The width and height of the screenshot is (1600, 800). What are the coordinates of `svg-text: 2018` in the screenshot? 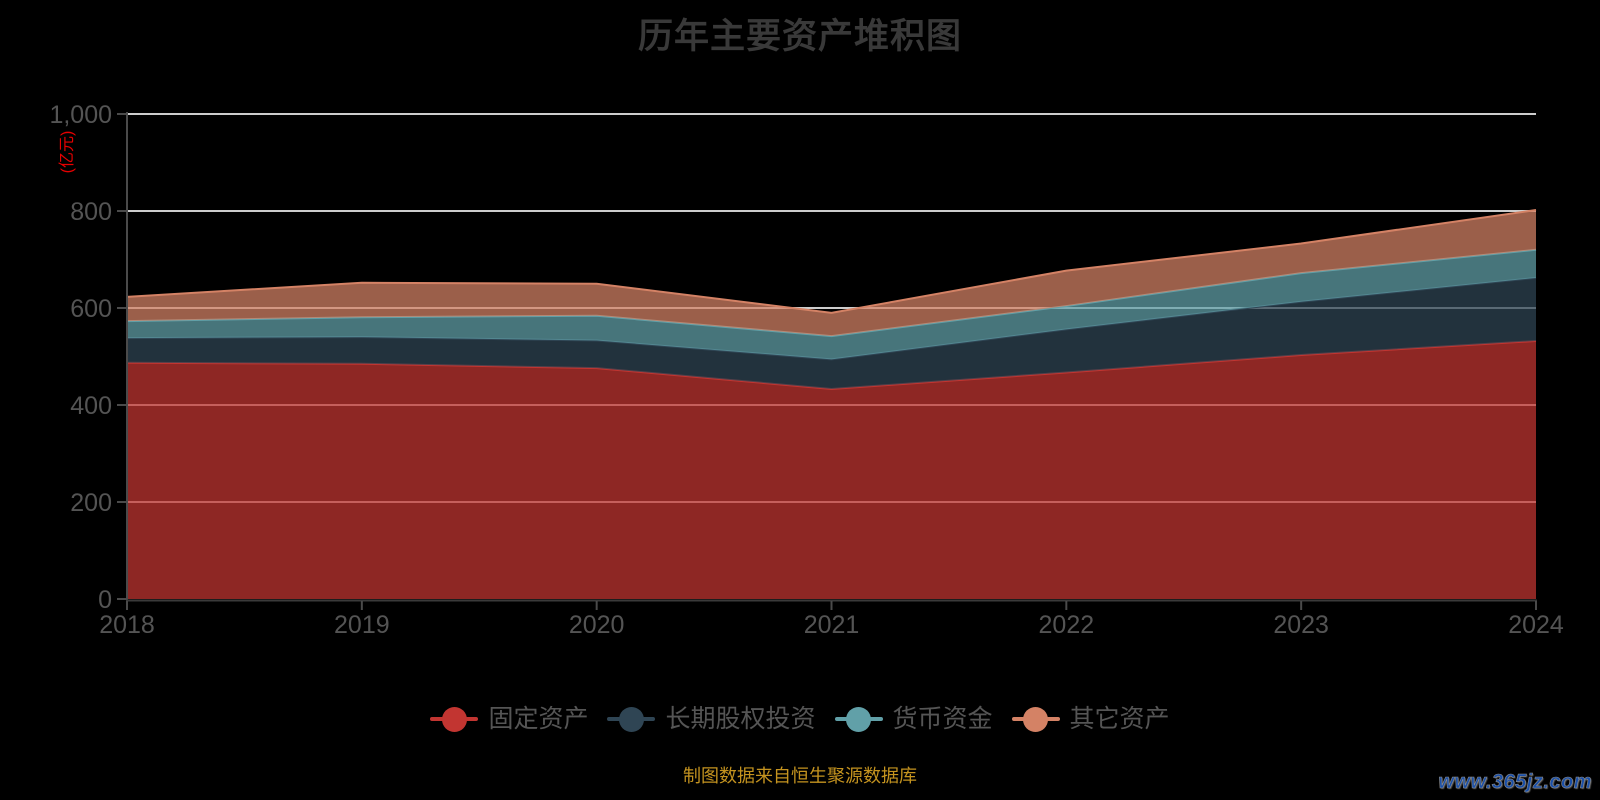 It's located at (127, 625).